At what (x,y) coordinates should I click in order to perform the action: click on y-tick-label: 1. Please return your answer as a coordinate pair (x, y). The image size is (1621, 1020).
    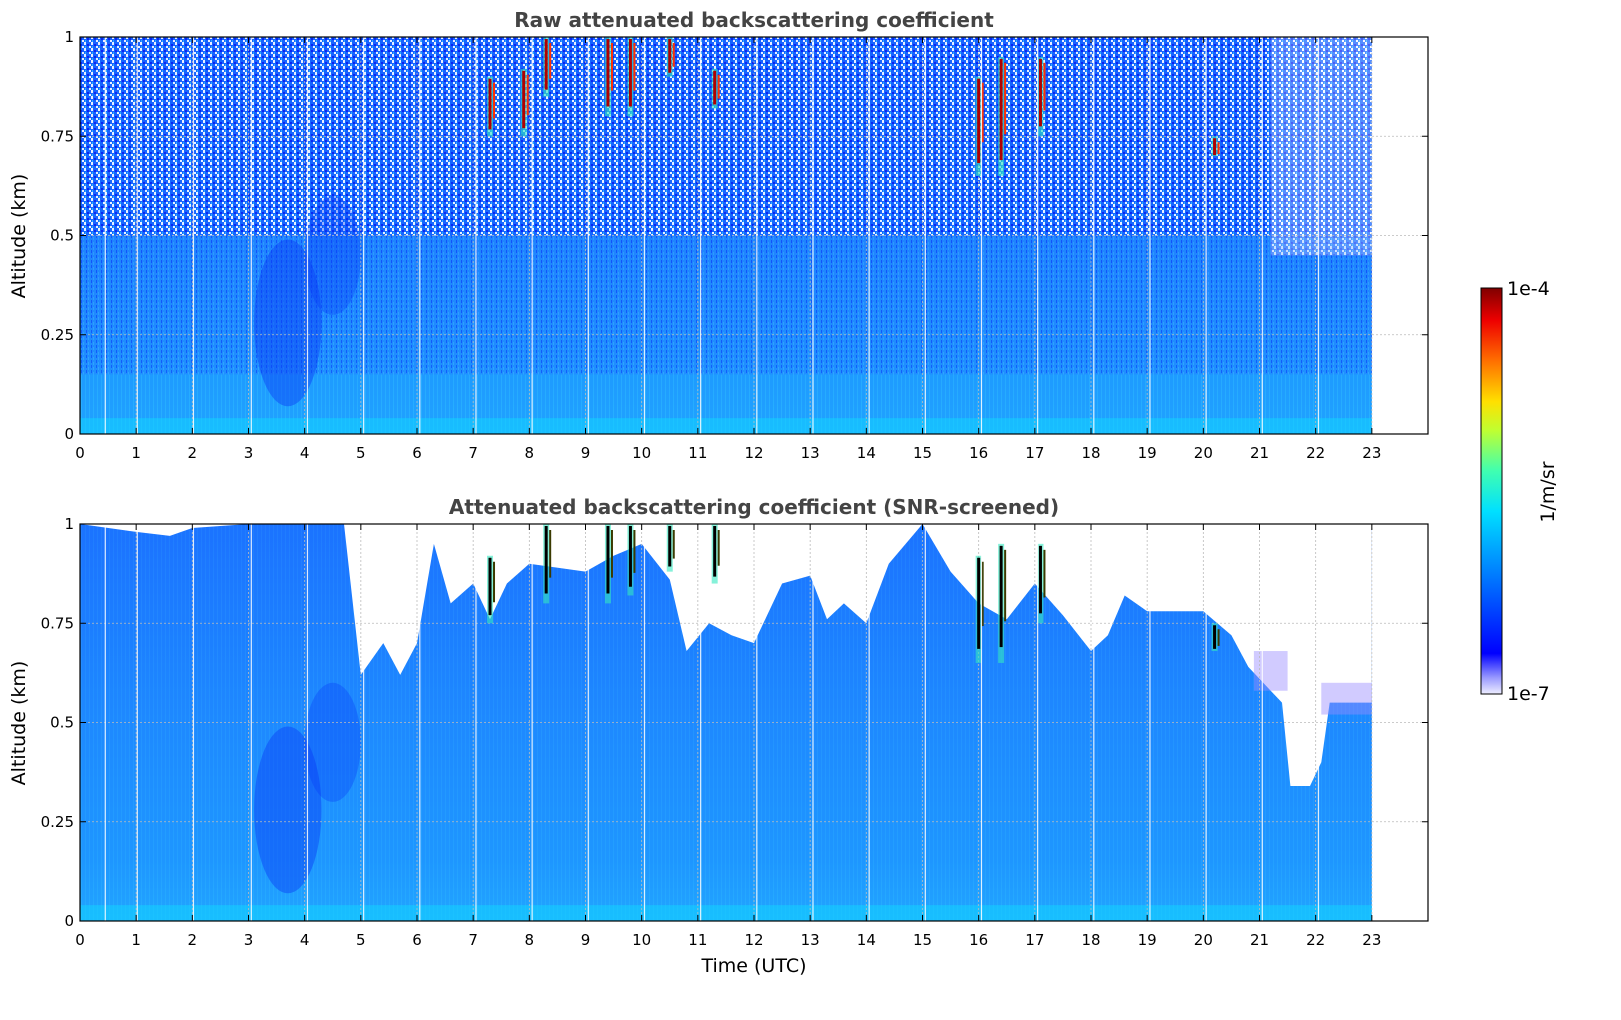
    Looking at the image, I should click on (69, 524).